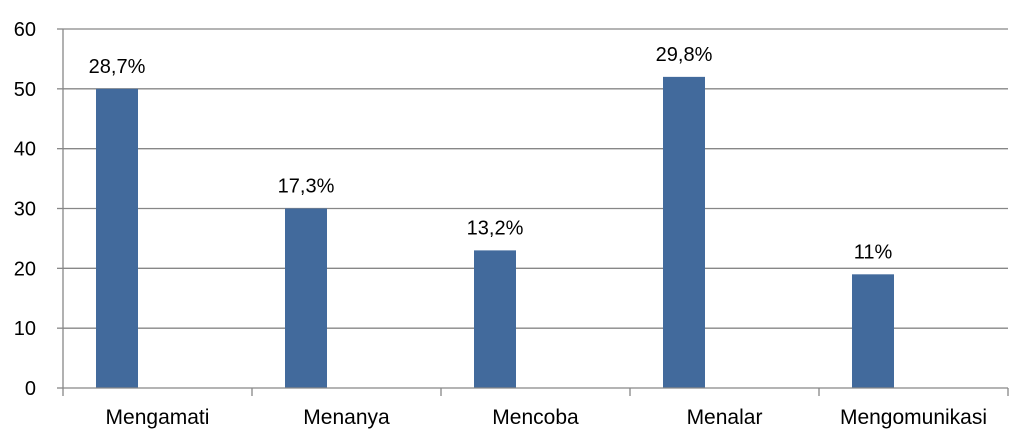 The height and width of the screenshot is (435, 1011). What do you see at coordinates (873, 331) in the screenshot?
I see `bar-mengomunikasi` at bounding box center [873, 331].